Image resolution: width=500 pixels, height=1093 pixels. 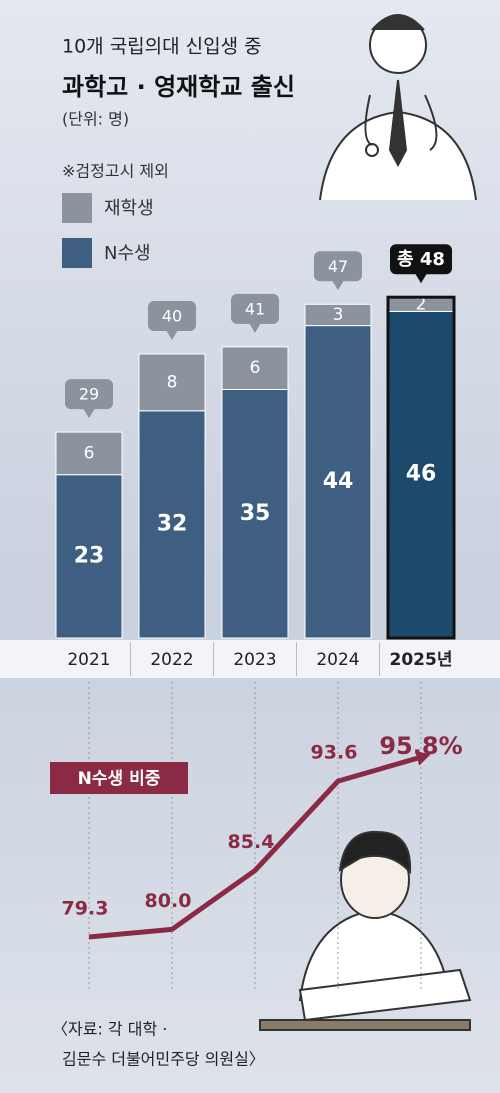 I want to click on bar-value: 23, so click(x=89, y=555).